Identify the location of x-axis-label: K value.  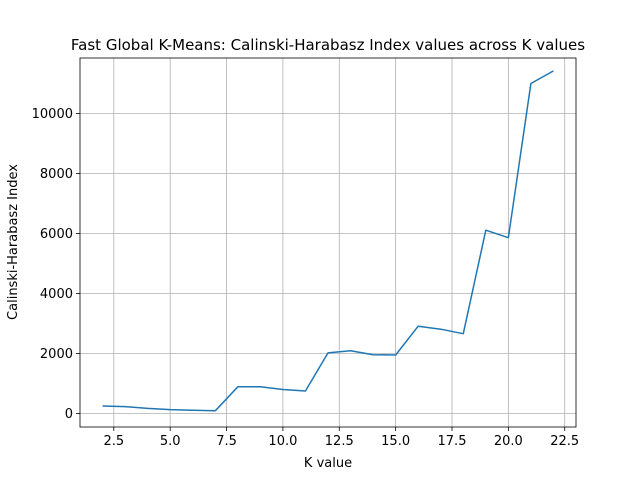
(328, 463).